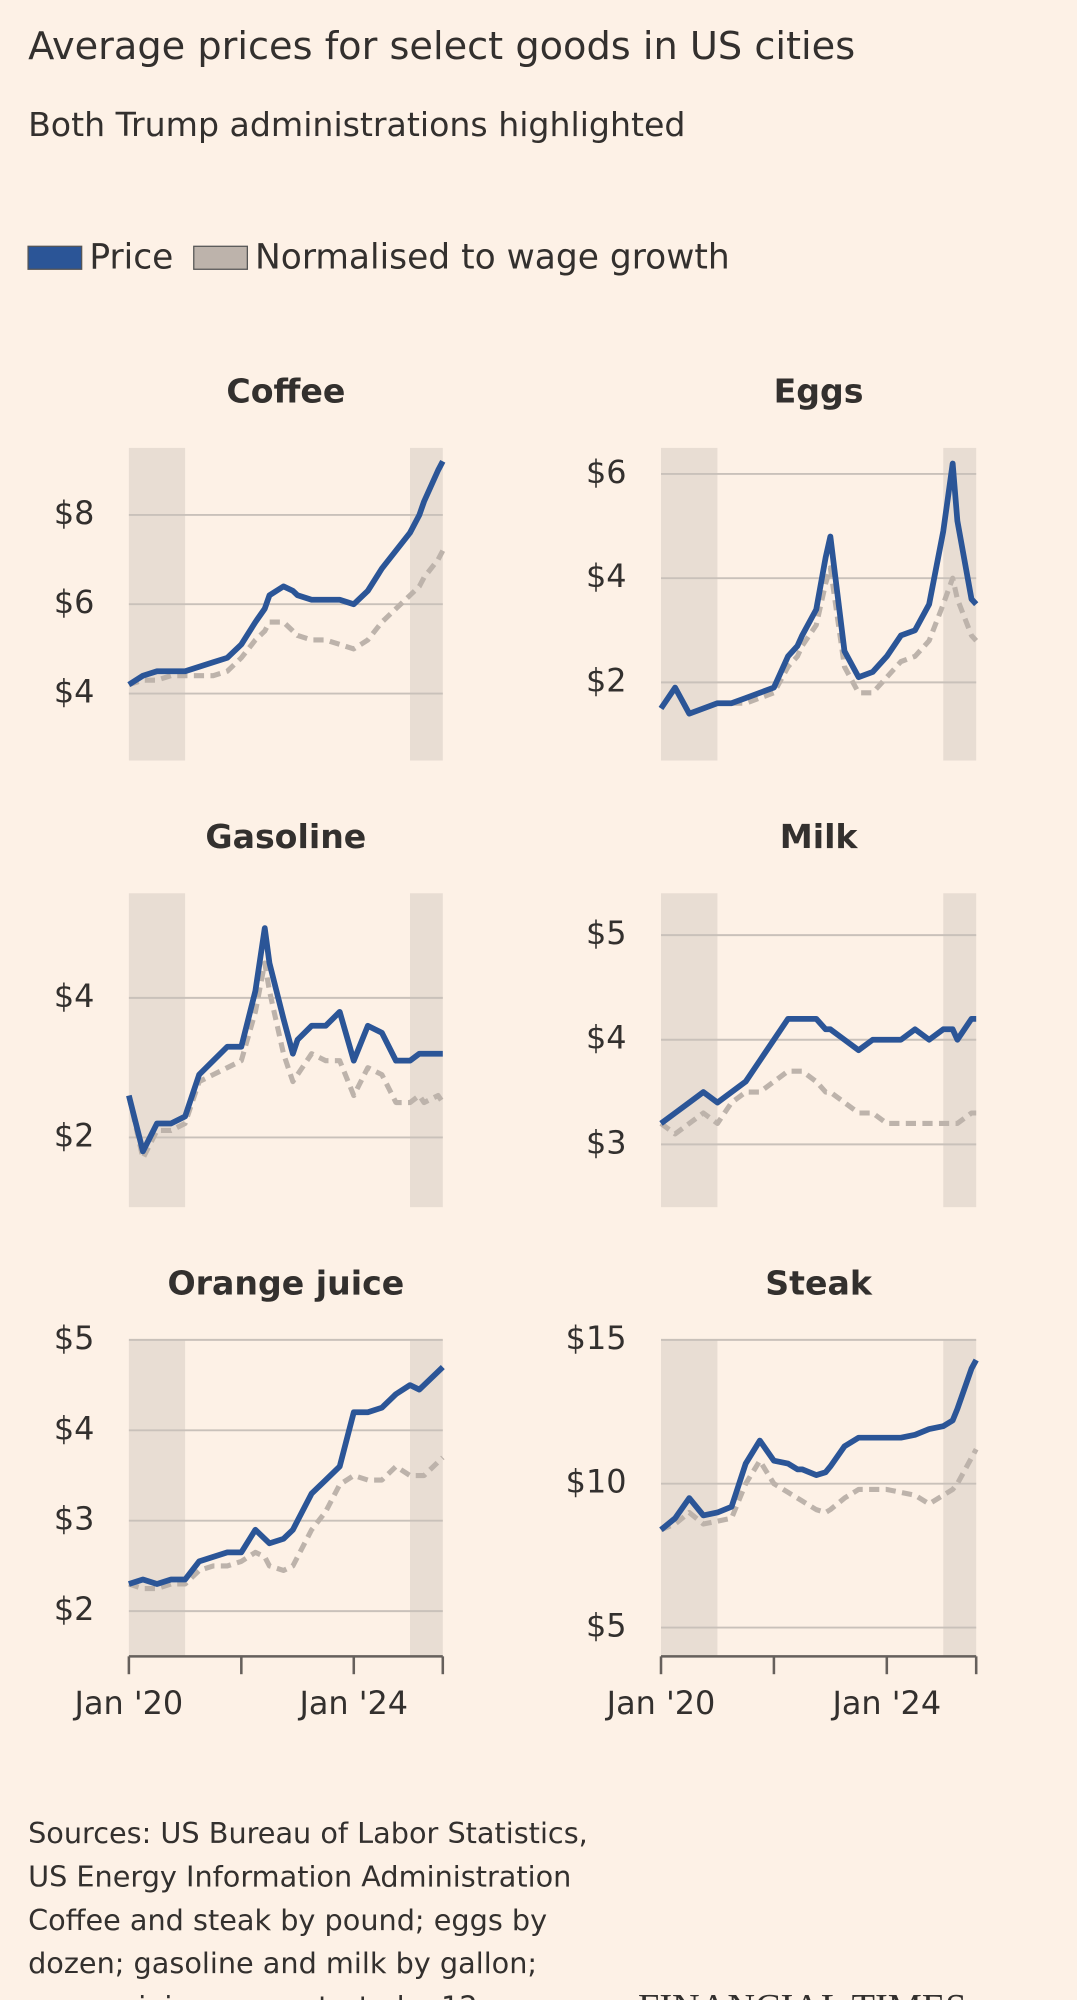 The height and width of the screenshot is (2000, 1077). Describe the element at coordinates (299, 1876) in the screenshot. I see `note: US Energy Information Administration` at that location.